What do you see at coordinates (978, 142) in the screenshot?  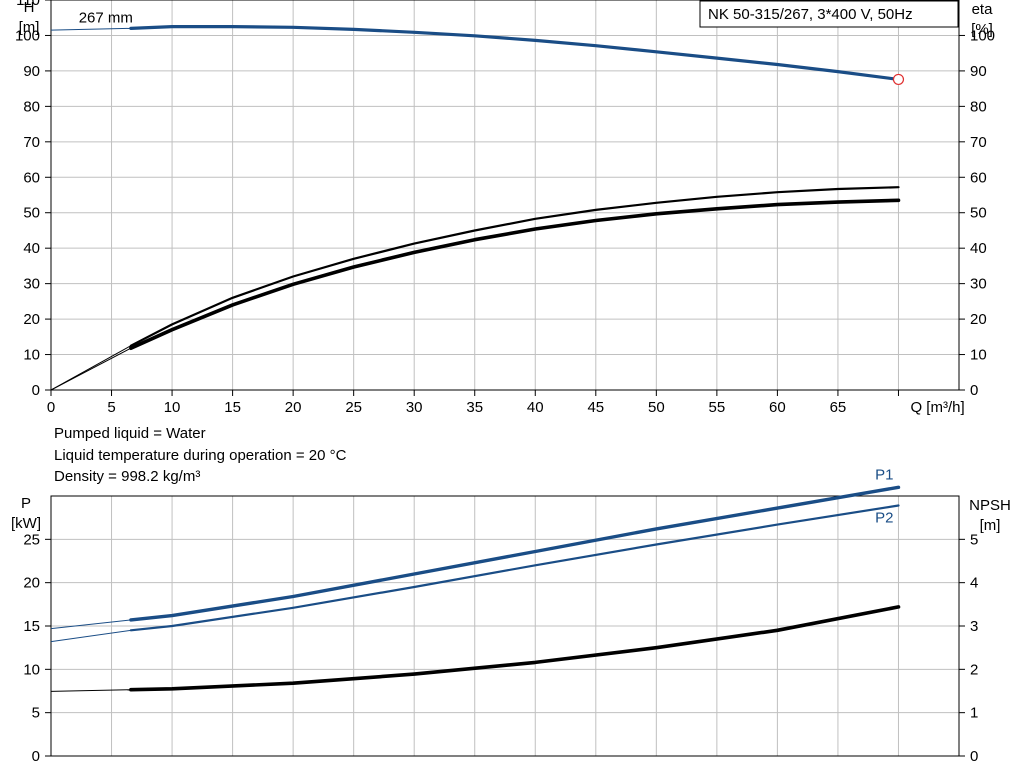 I see `y-right-tick-label: 70` at bounding box center [978, 142].